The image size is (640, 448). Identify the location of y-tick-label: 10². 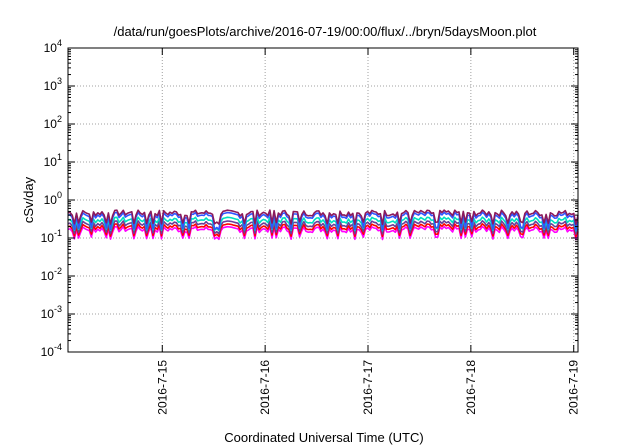
(53, 122).